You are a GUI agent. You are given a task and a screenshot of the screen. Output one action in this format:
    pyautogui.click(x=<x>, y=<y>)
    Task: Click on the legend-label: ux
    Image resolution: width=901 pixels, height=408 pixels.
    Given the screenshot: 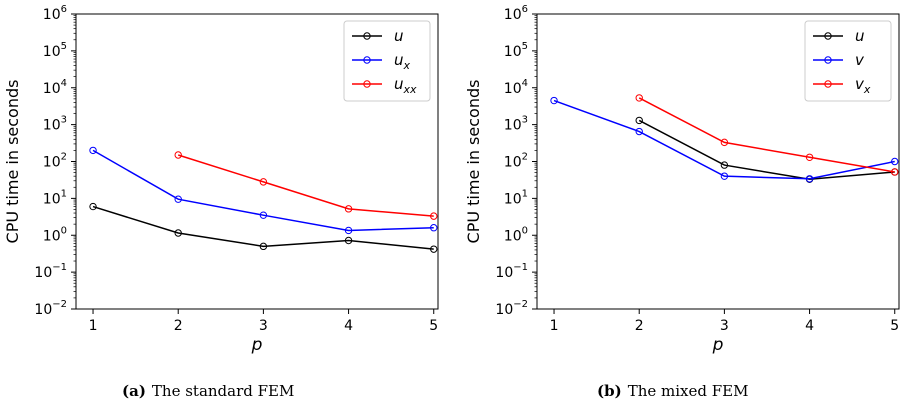 What is the action you would take?
    pyautogui.click(x=402, y=61)
    